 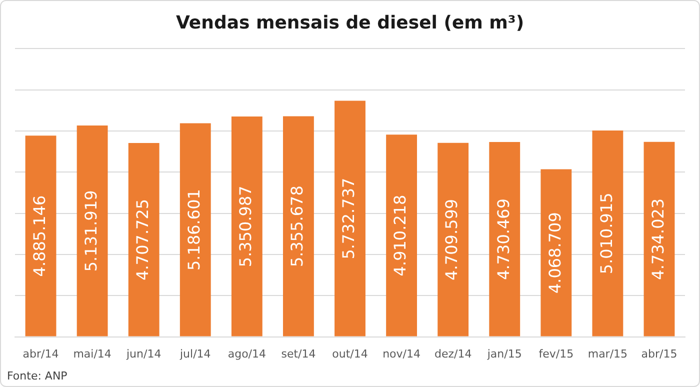 What do you see at coordinates (401, 353) in the screenshot?
I see `x-tick-label: nov/14` at bounding box center [401, 353].